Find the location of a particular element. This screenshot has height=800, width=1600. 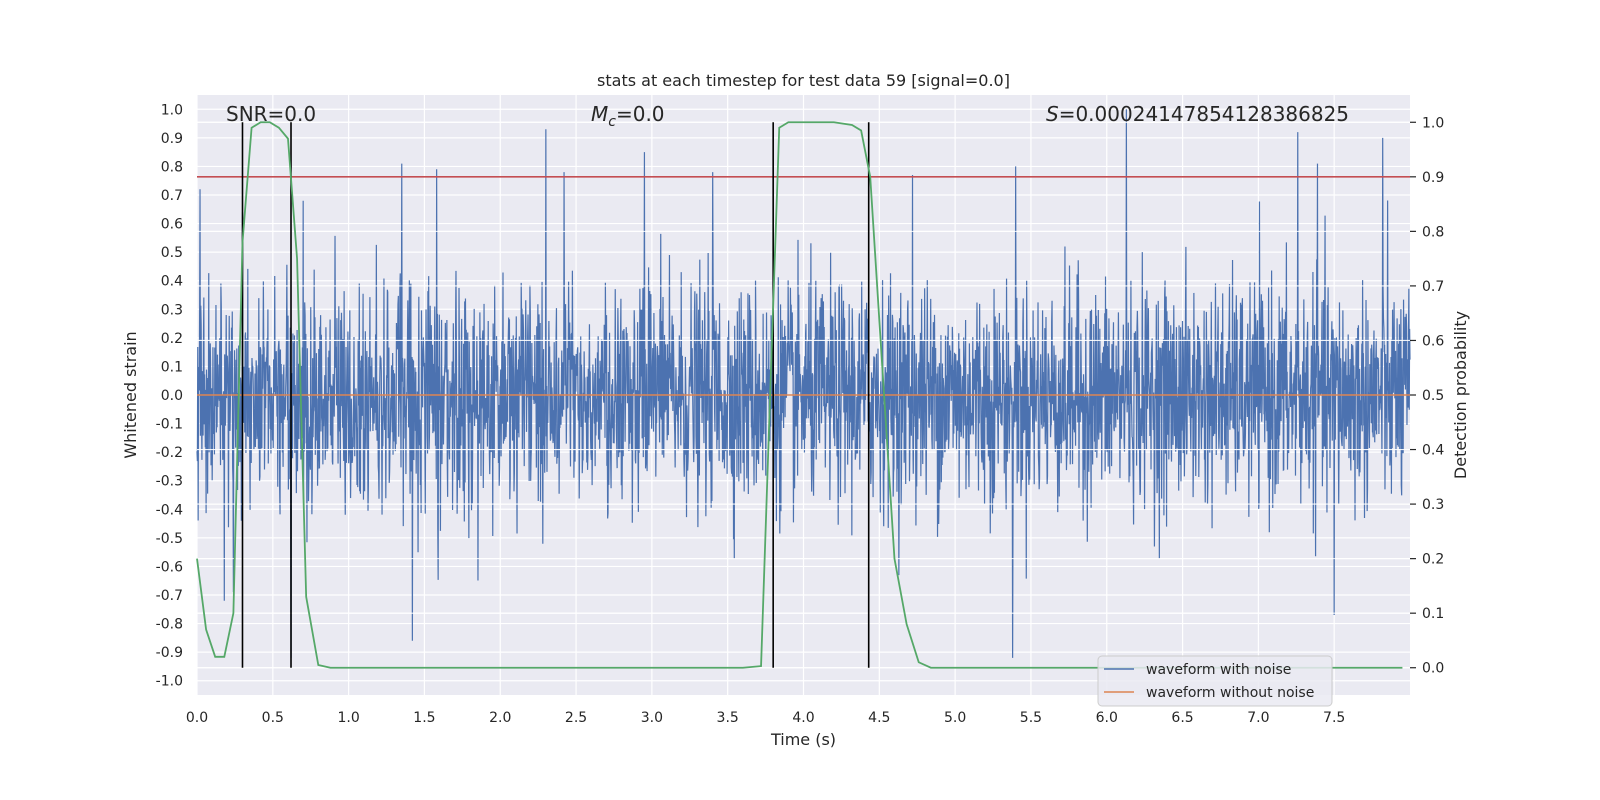

y-right-tick-label: 0.4 is located at coordinates (1433, 451).